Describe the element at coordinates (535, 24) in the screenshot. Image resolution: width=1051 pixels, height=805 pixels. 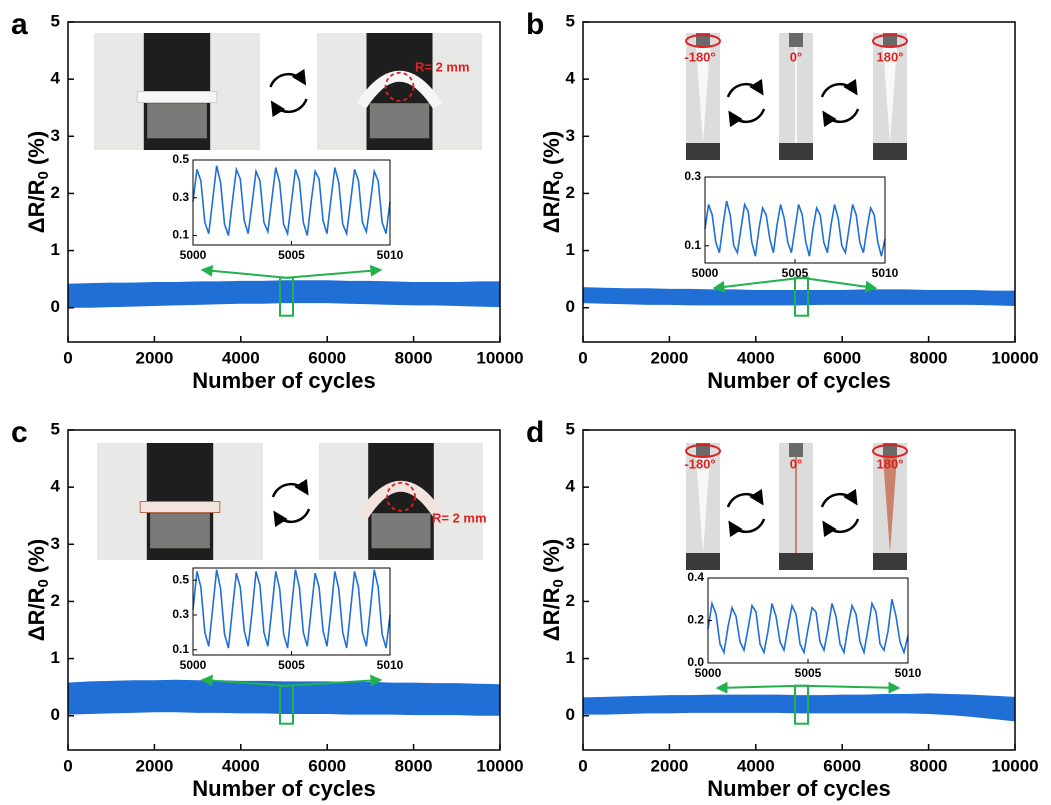
I see `panel-label: b` at that location.